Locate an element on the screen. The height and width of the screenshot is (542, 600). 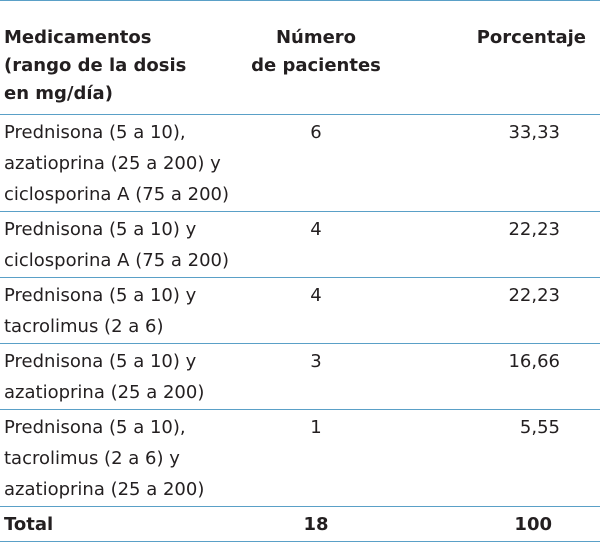
header-porcentaje-line: Porcentaje is located at coordinates (531, 37).